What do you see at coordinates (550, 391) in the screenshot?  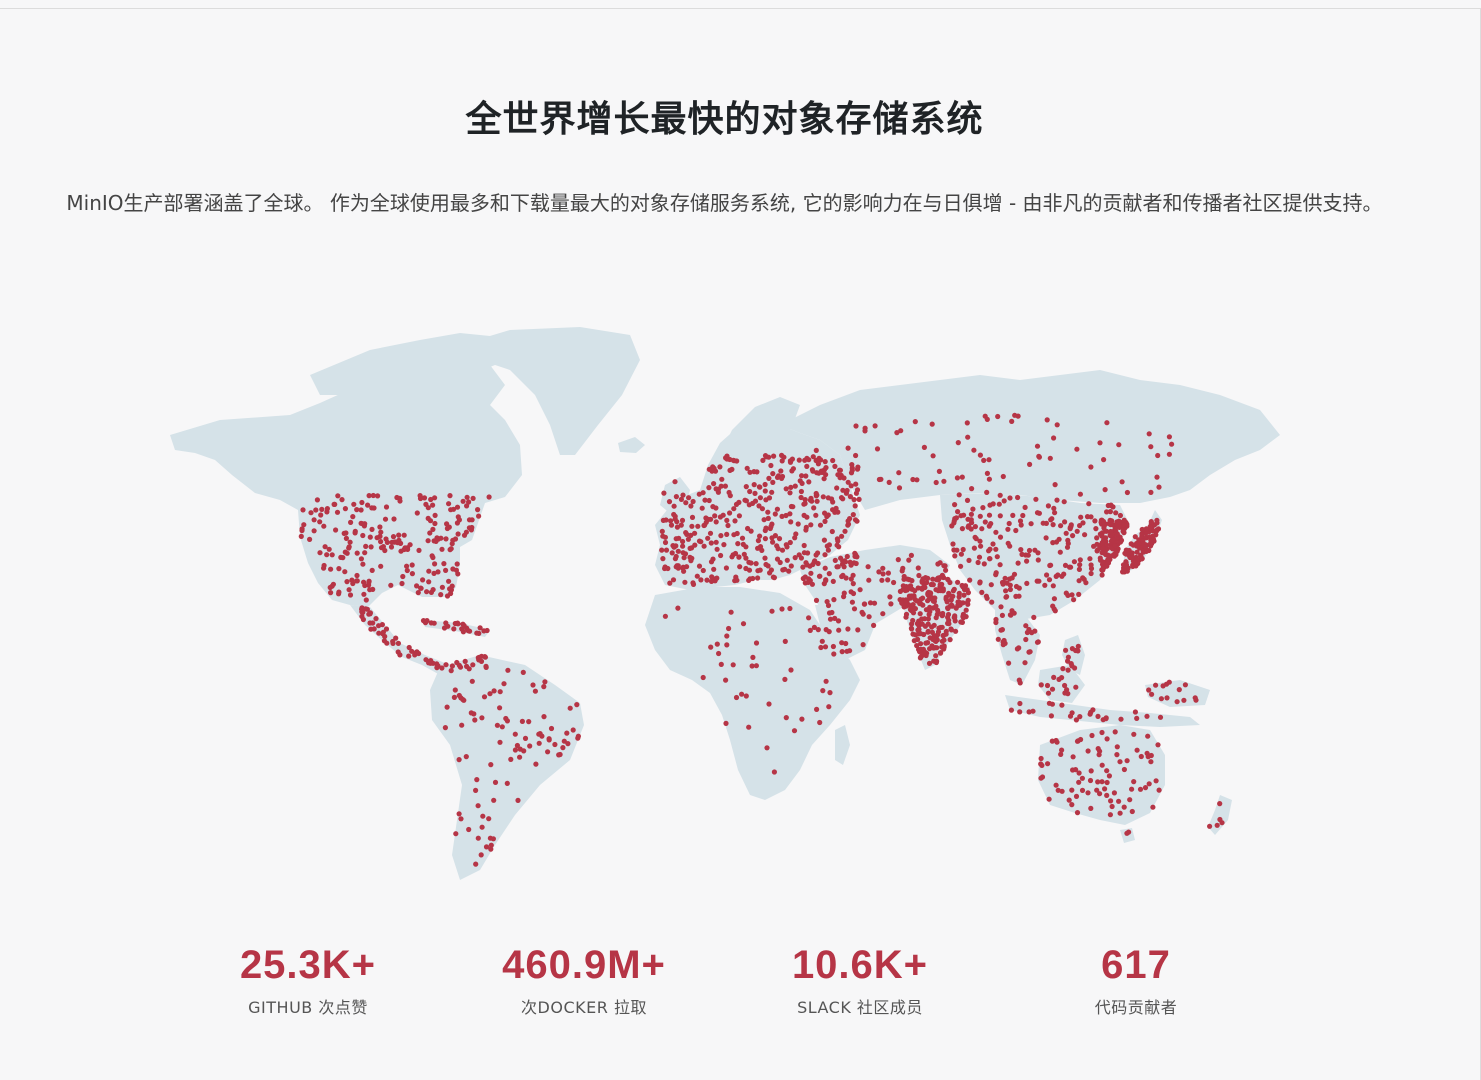 I see `land-greenland` at bounding box center [550, 391].